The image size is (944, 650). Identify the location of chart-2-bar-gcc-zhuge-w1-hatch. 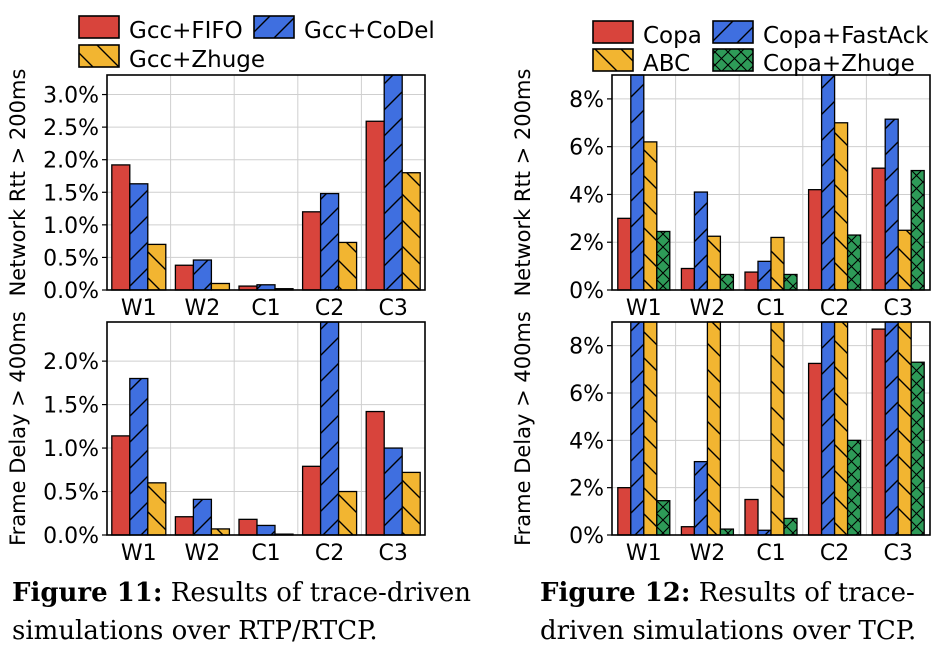
(156, 508).